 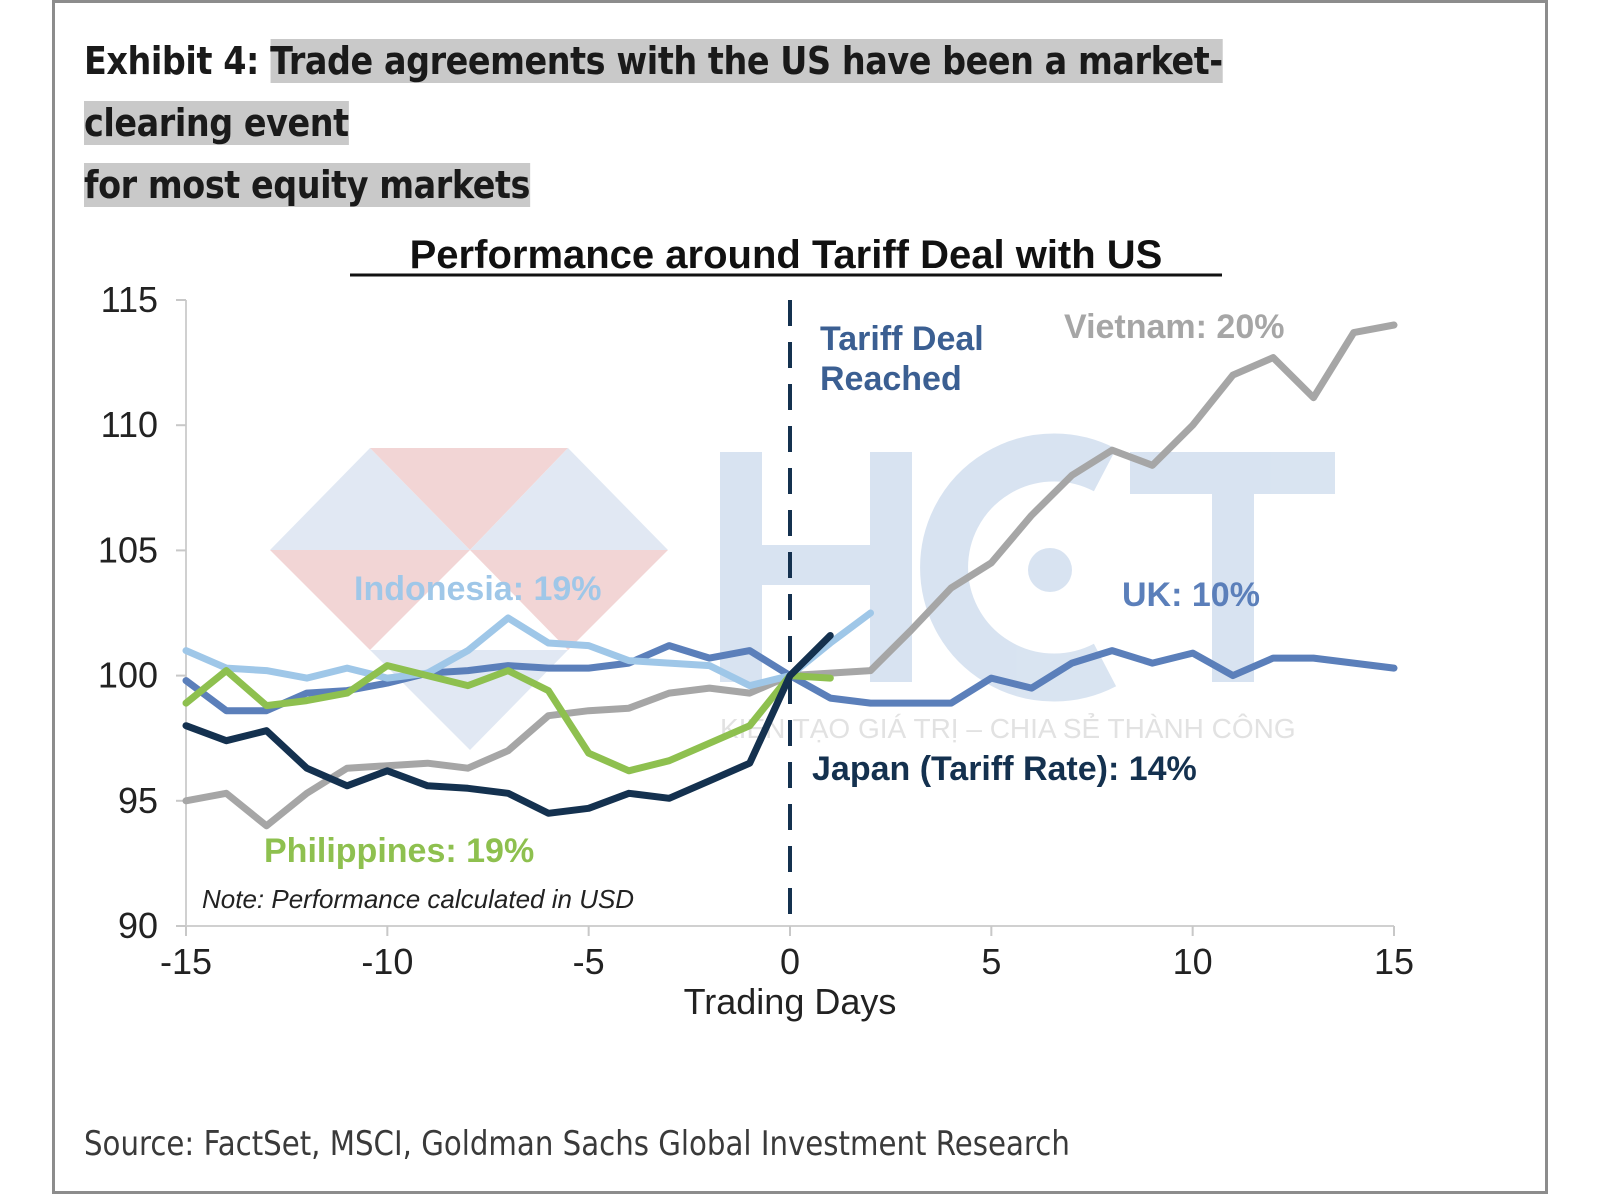 I want to click on watermark-text: KIẾN TẠO GIÁ TRỊ – CHIA SẺ THÀNH CÔNG, so click(x=1008, y=728).